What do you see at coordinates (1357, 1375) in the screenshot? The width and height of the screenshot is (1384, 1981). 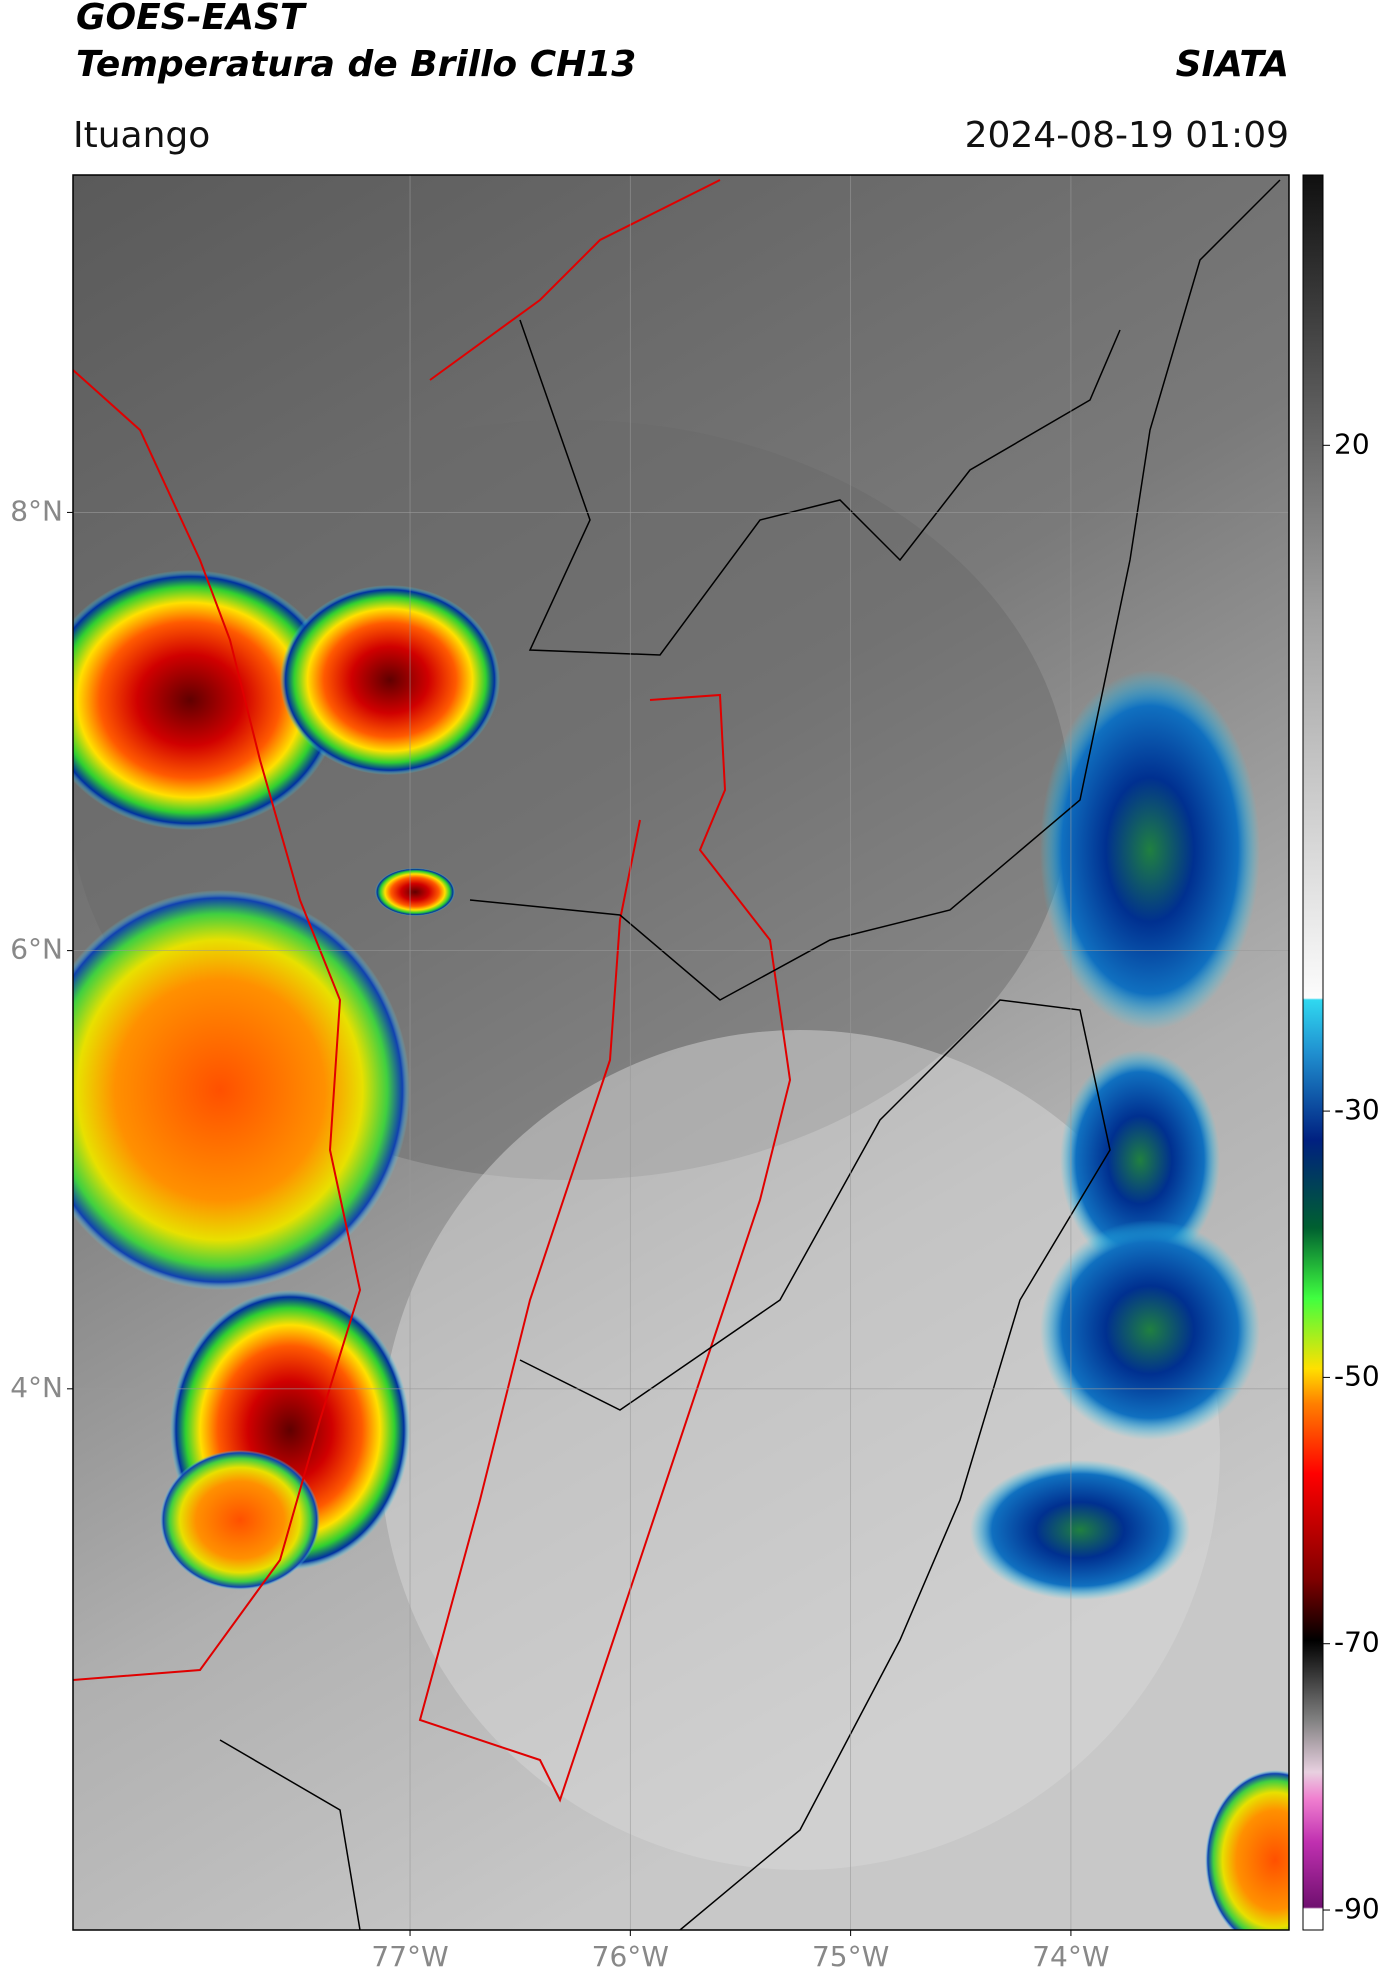 I see `colorbar-tick-label: -50` at bounding box center [1357, 1375].